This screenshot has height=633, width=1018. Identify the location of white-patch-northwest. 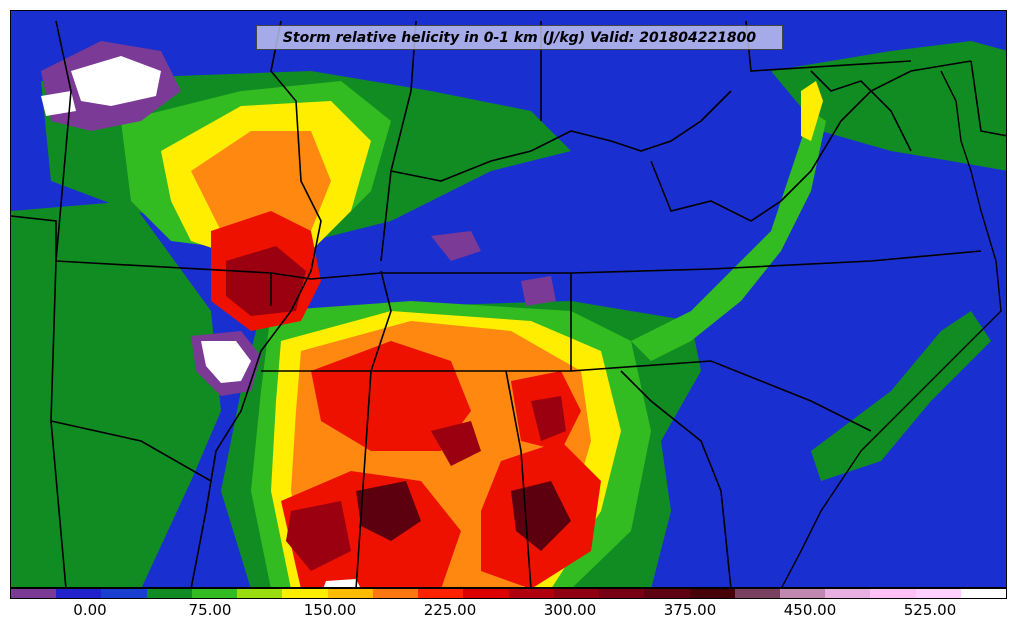
(116, 81).